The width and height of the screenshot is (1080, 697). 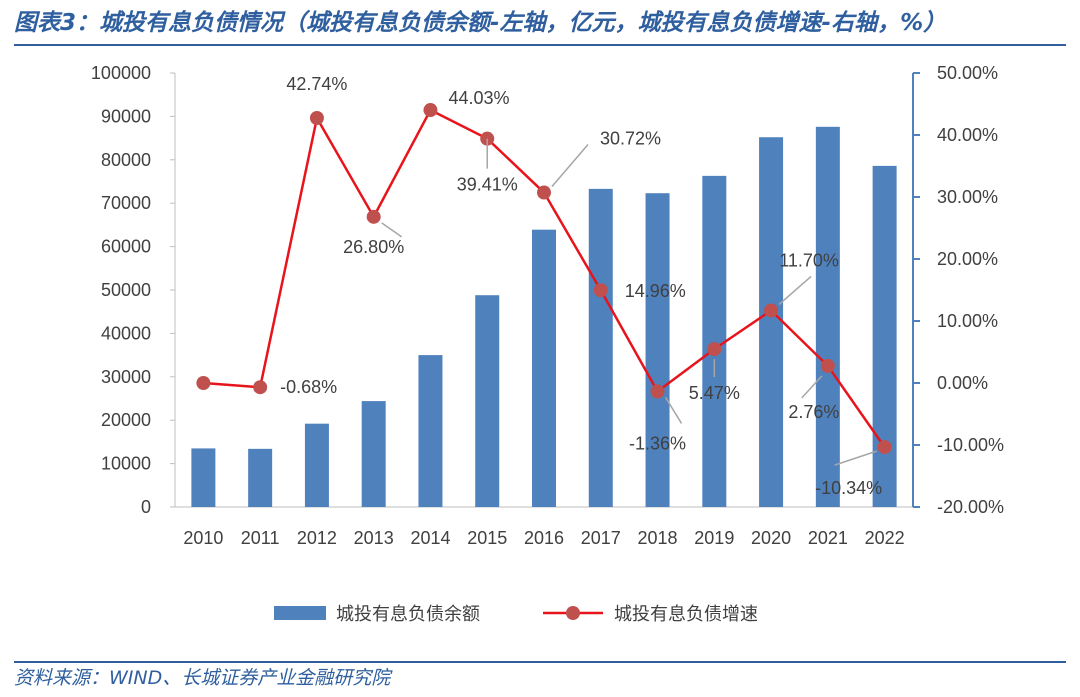 What do you see at coordinates (967, 73) in the screenshot?
I see `right-axis-tick-label: 50.00%` at bounding box center [967, 73].